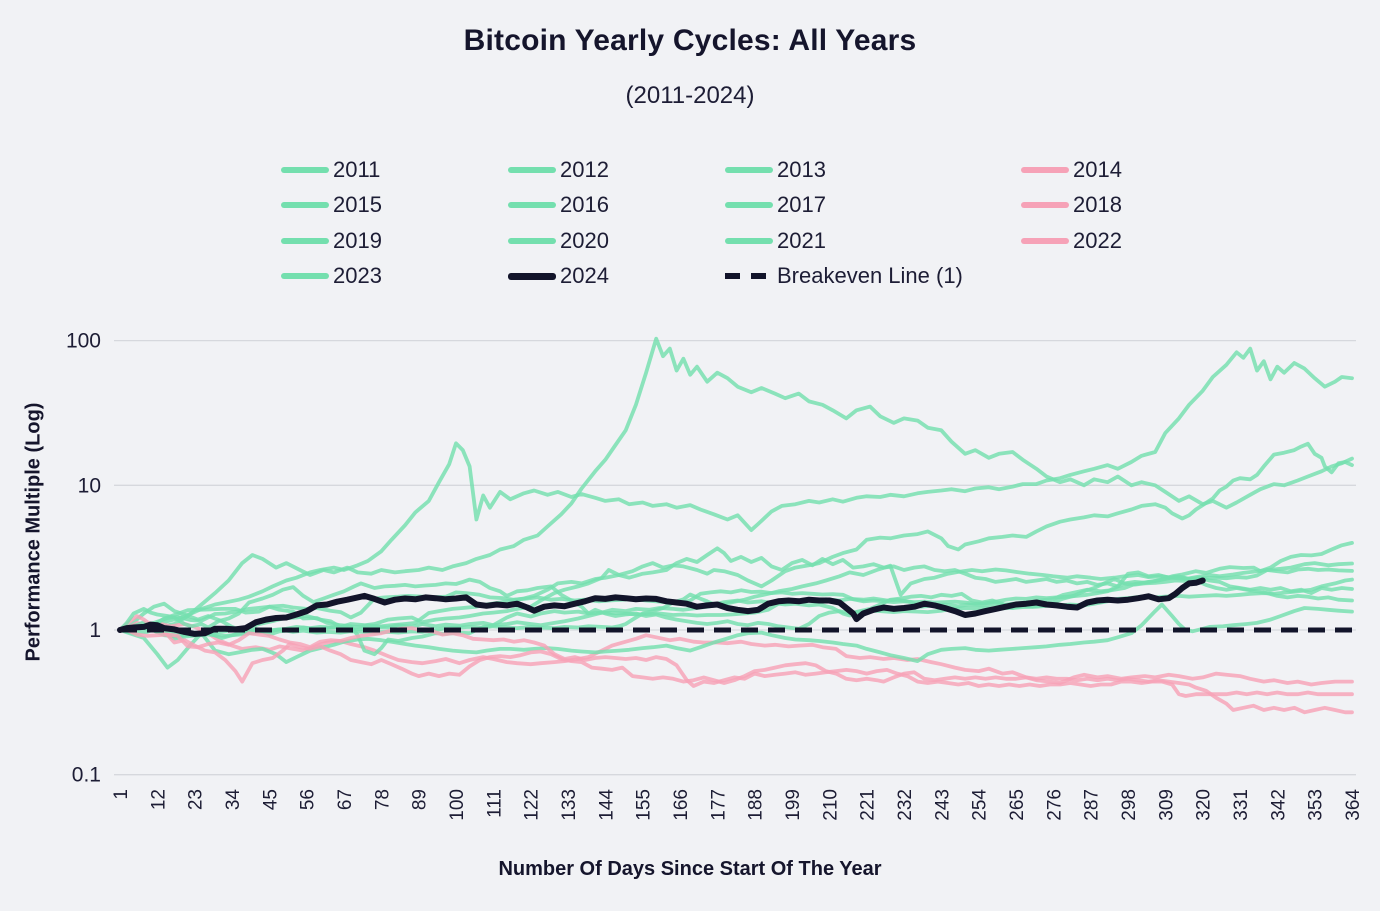 This screenshot has width=1380, height=911. I want to click on legend-label: 2013, so click(801, 169).